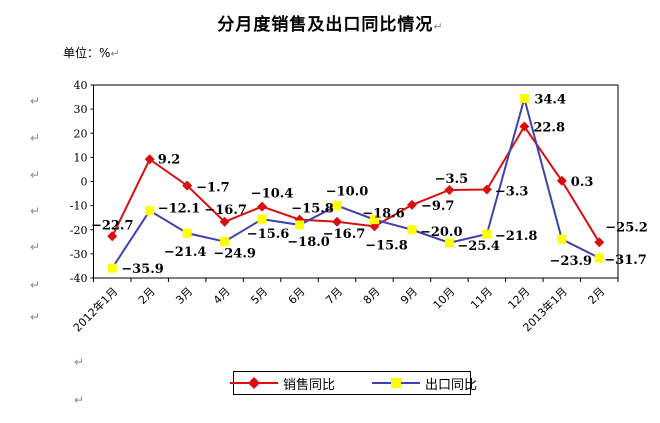 The height and width of the screenshot is (423, 660). Describe the element at coordinates (169, 159) in the screenshot. I see `data-label: 9.2` at that location.